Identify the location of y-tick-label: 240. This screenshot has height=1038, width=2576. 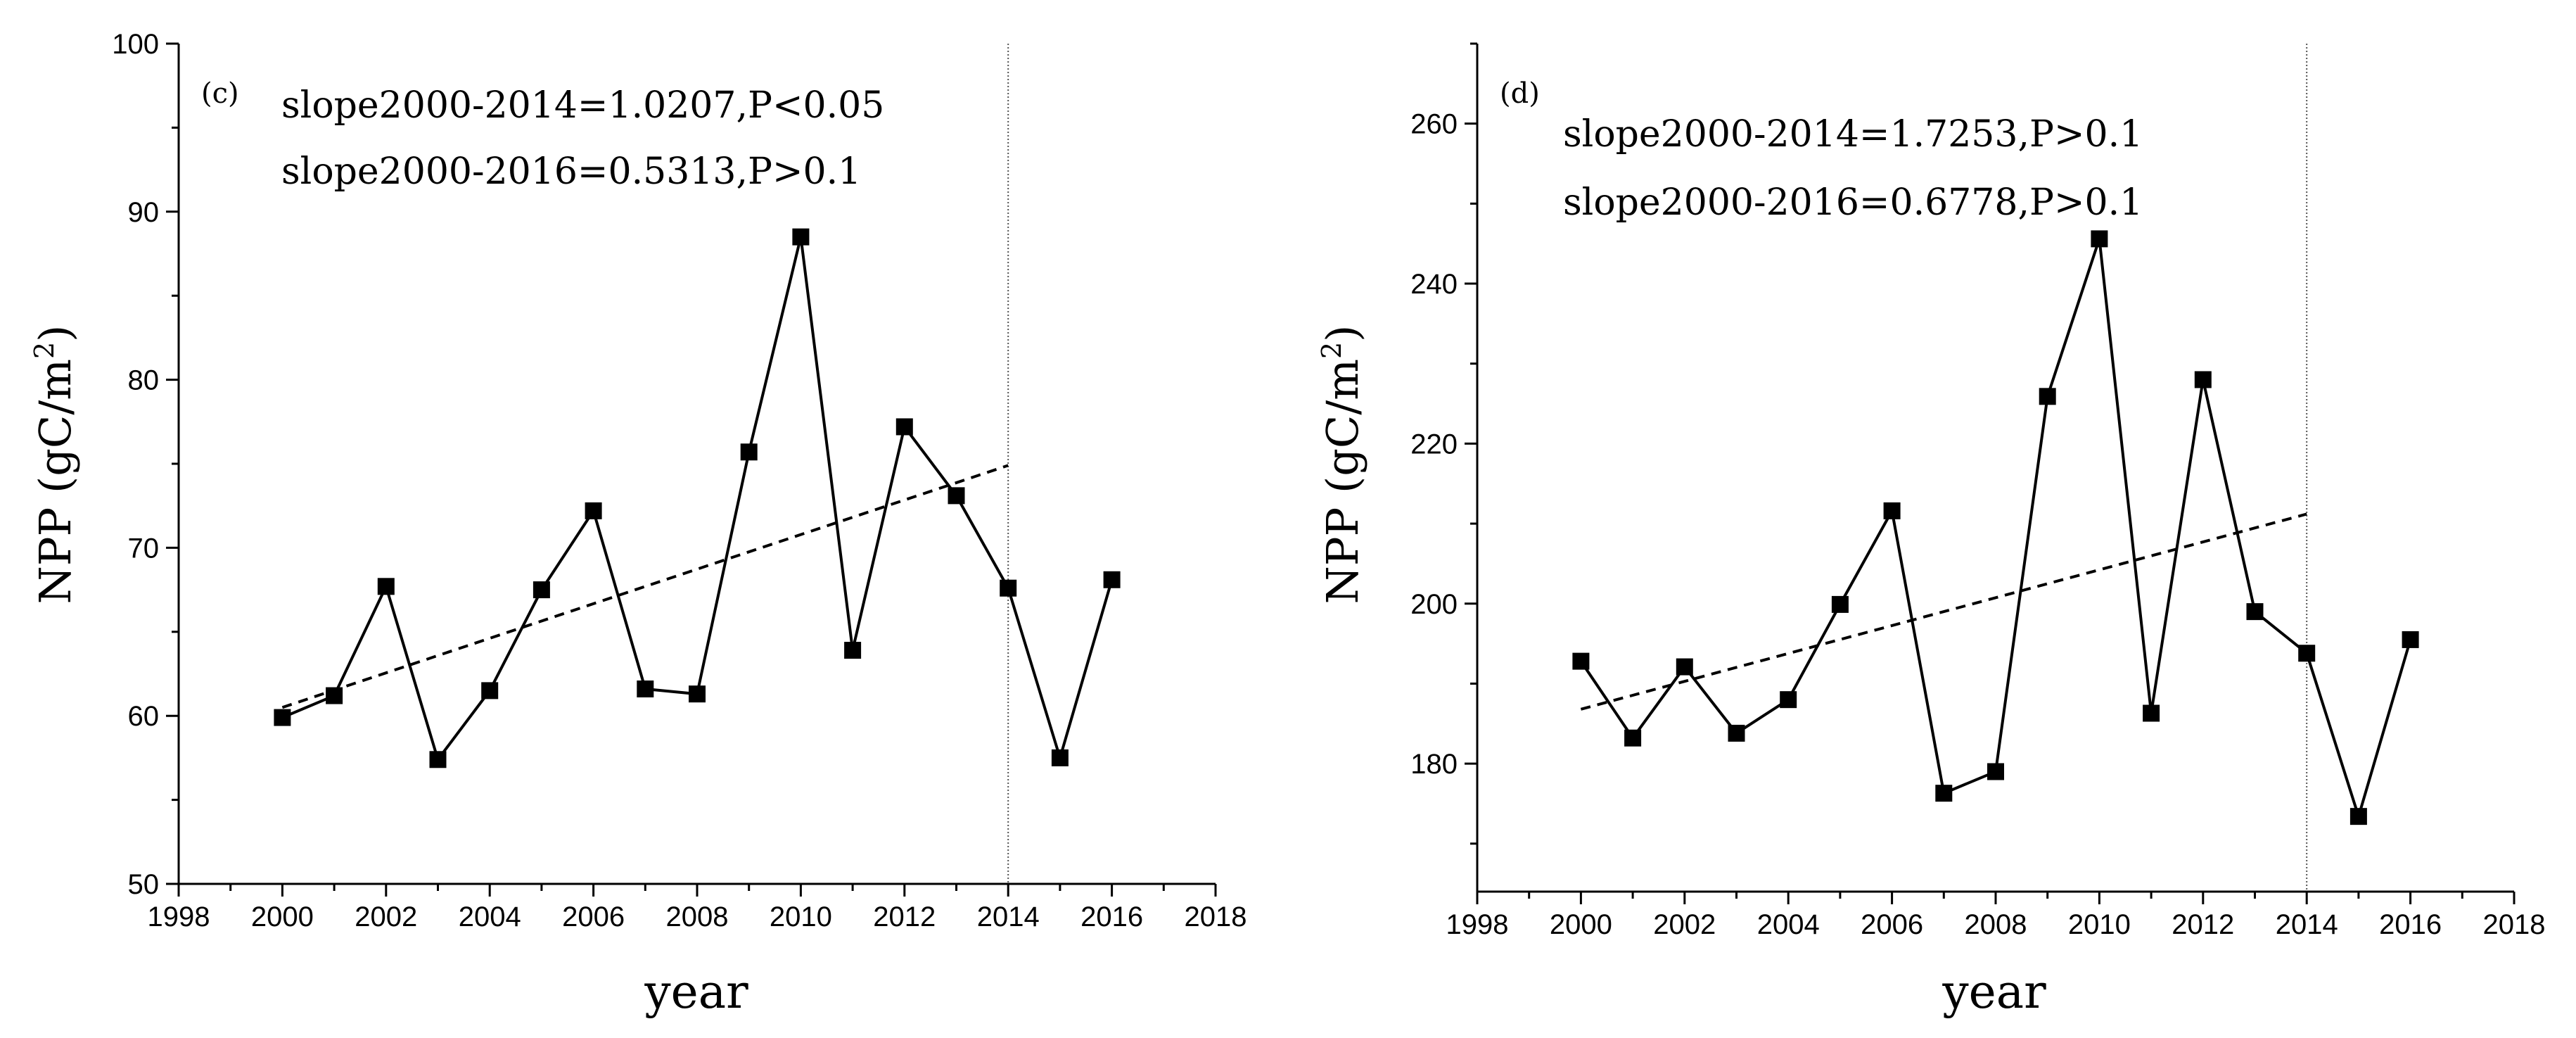
(1434, 284).